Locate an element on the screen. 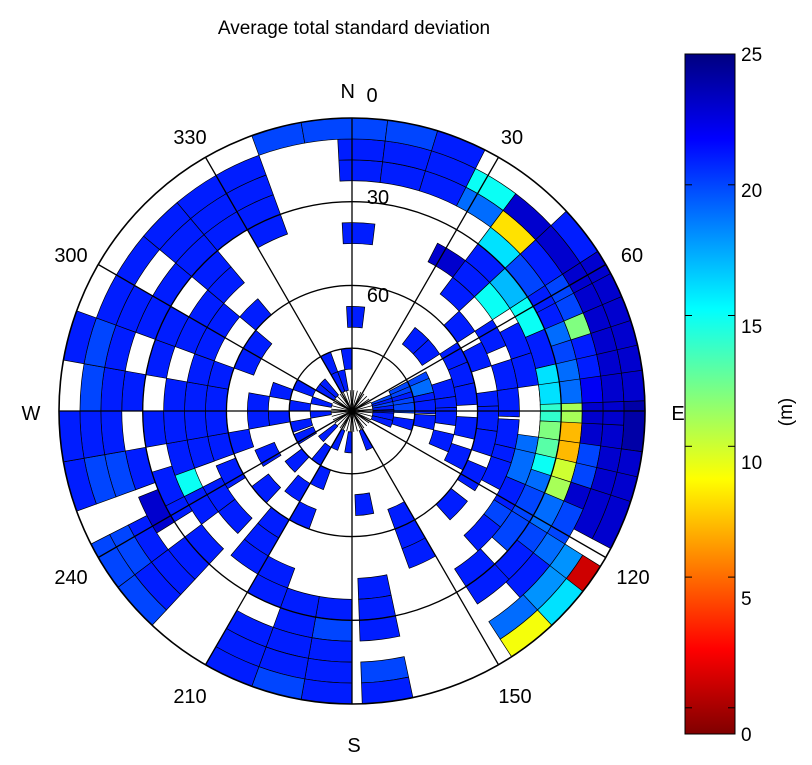 The image size is (812, 765). chart-title: Average total standard deviation is located at coordinates (354, 28).